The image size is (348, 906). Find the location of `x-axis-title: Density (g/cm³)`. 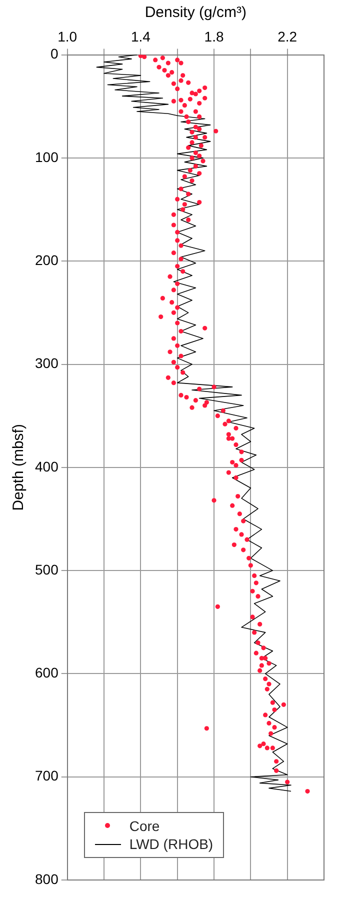

x-axis-title: Density (g/cm³) is located at coordinates (195, 13).